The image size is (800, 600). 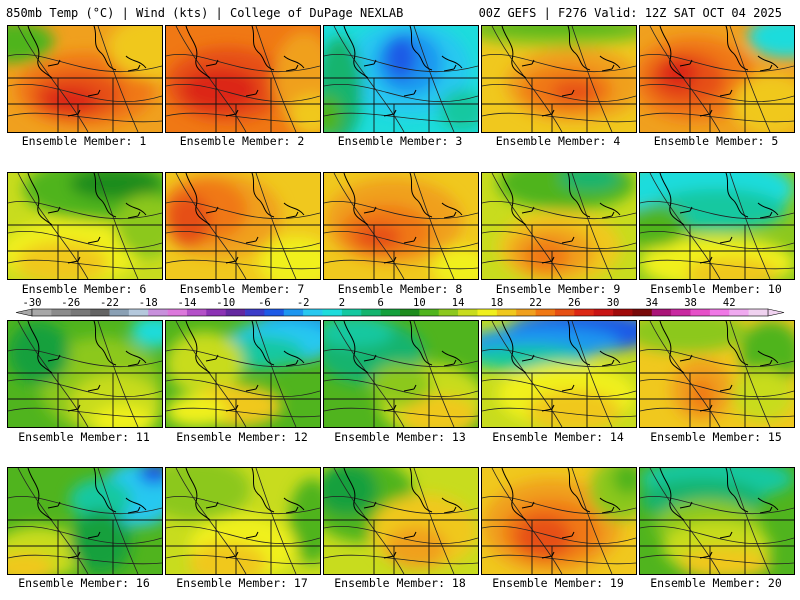 I want to click on ensemble-member-label: Ensemble Member: 1, so click(x=84, y=141).